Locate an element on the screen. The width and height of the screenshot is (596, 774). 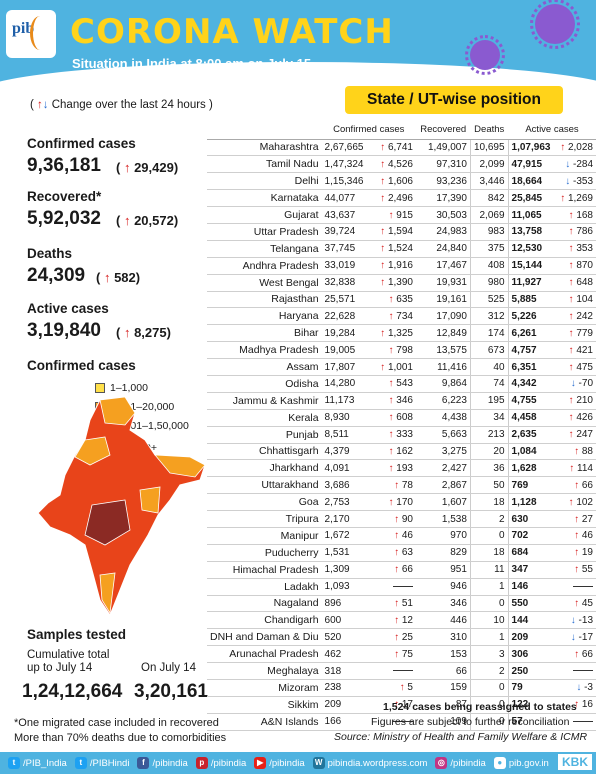
recovered-cell: 30,503 is located at coordinates (443, 215).